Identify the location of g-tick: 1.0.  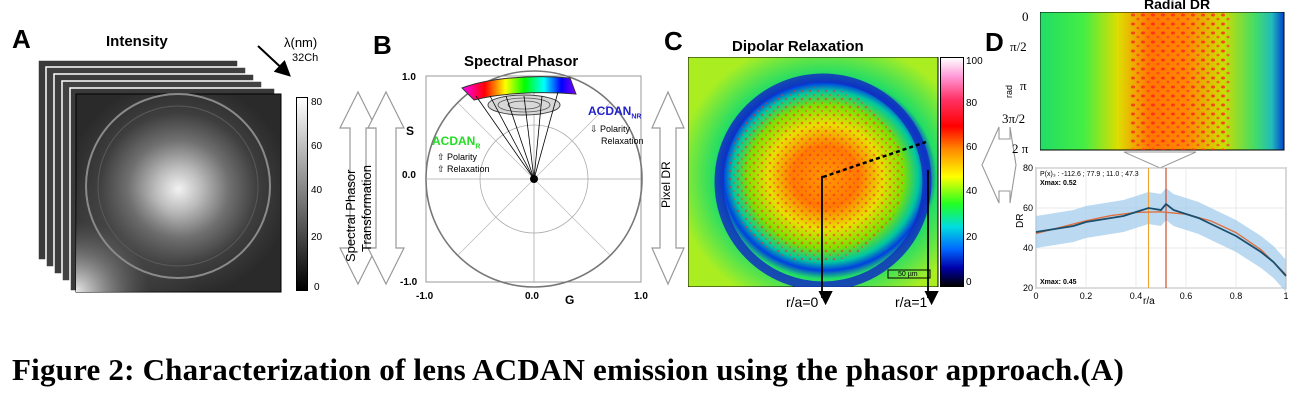
(641, 296).